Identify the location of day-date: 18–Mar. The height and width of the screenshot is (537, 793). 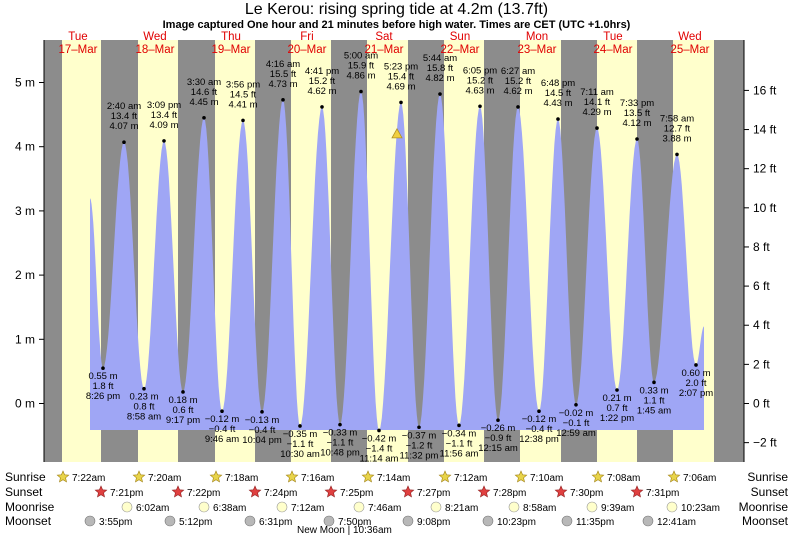
(155, 50).